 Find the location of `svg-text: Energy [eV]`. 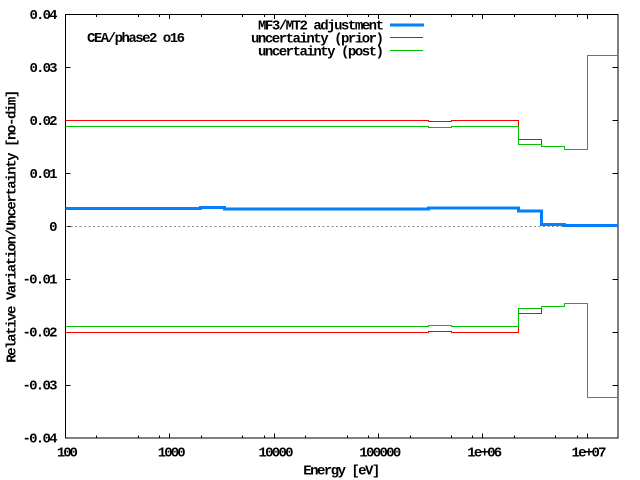

svg-text: Energy [eV] is located at coordinates (341, 472).